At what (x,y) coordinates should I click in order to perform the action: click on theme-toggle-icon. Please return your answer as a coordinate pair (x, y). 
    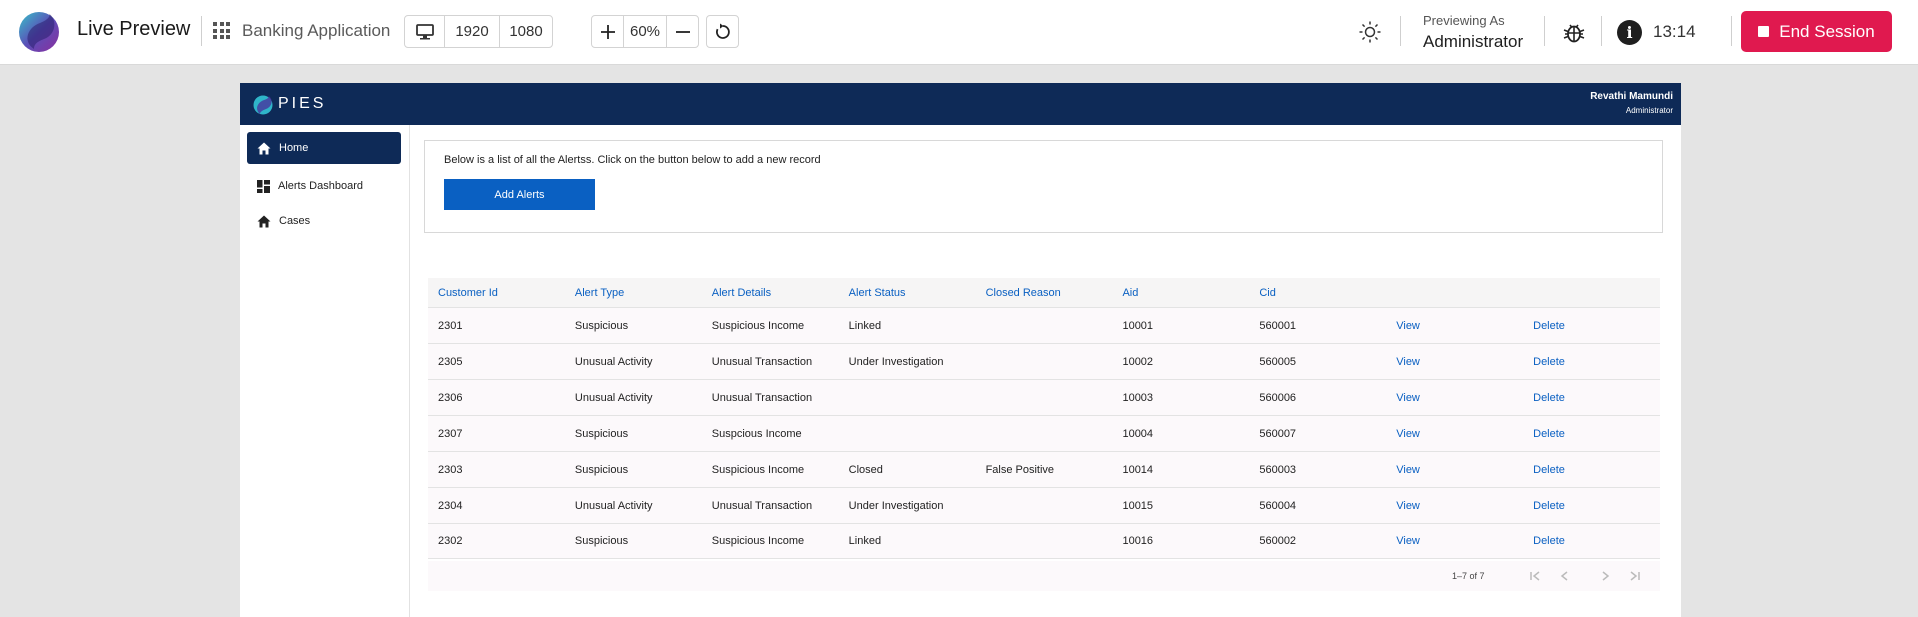
    Looking at the image, I should click on (1370, 32).